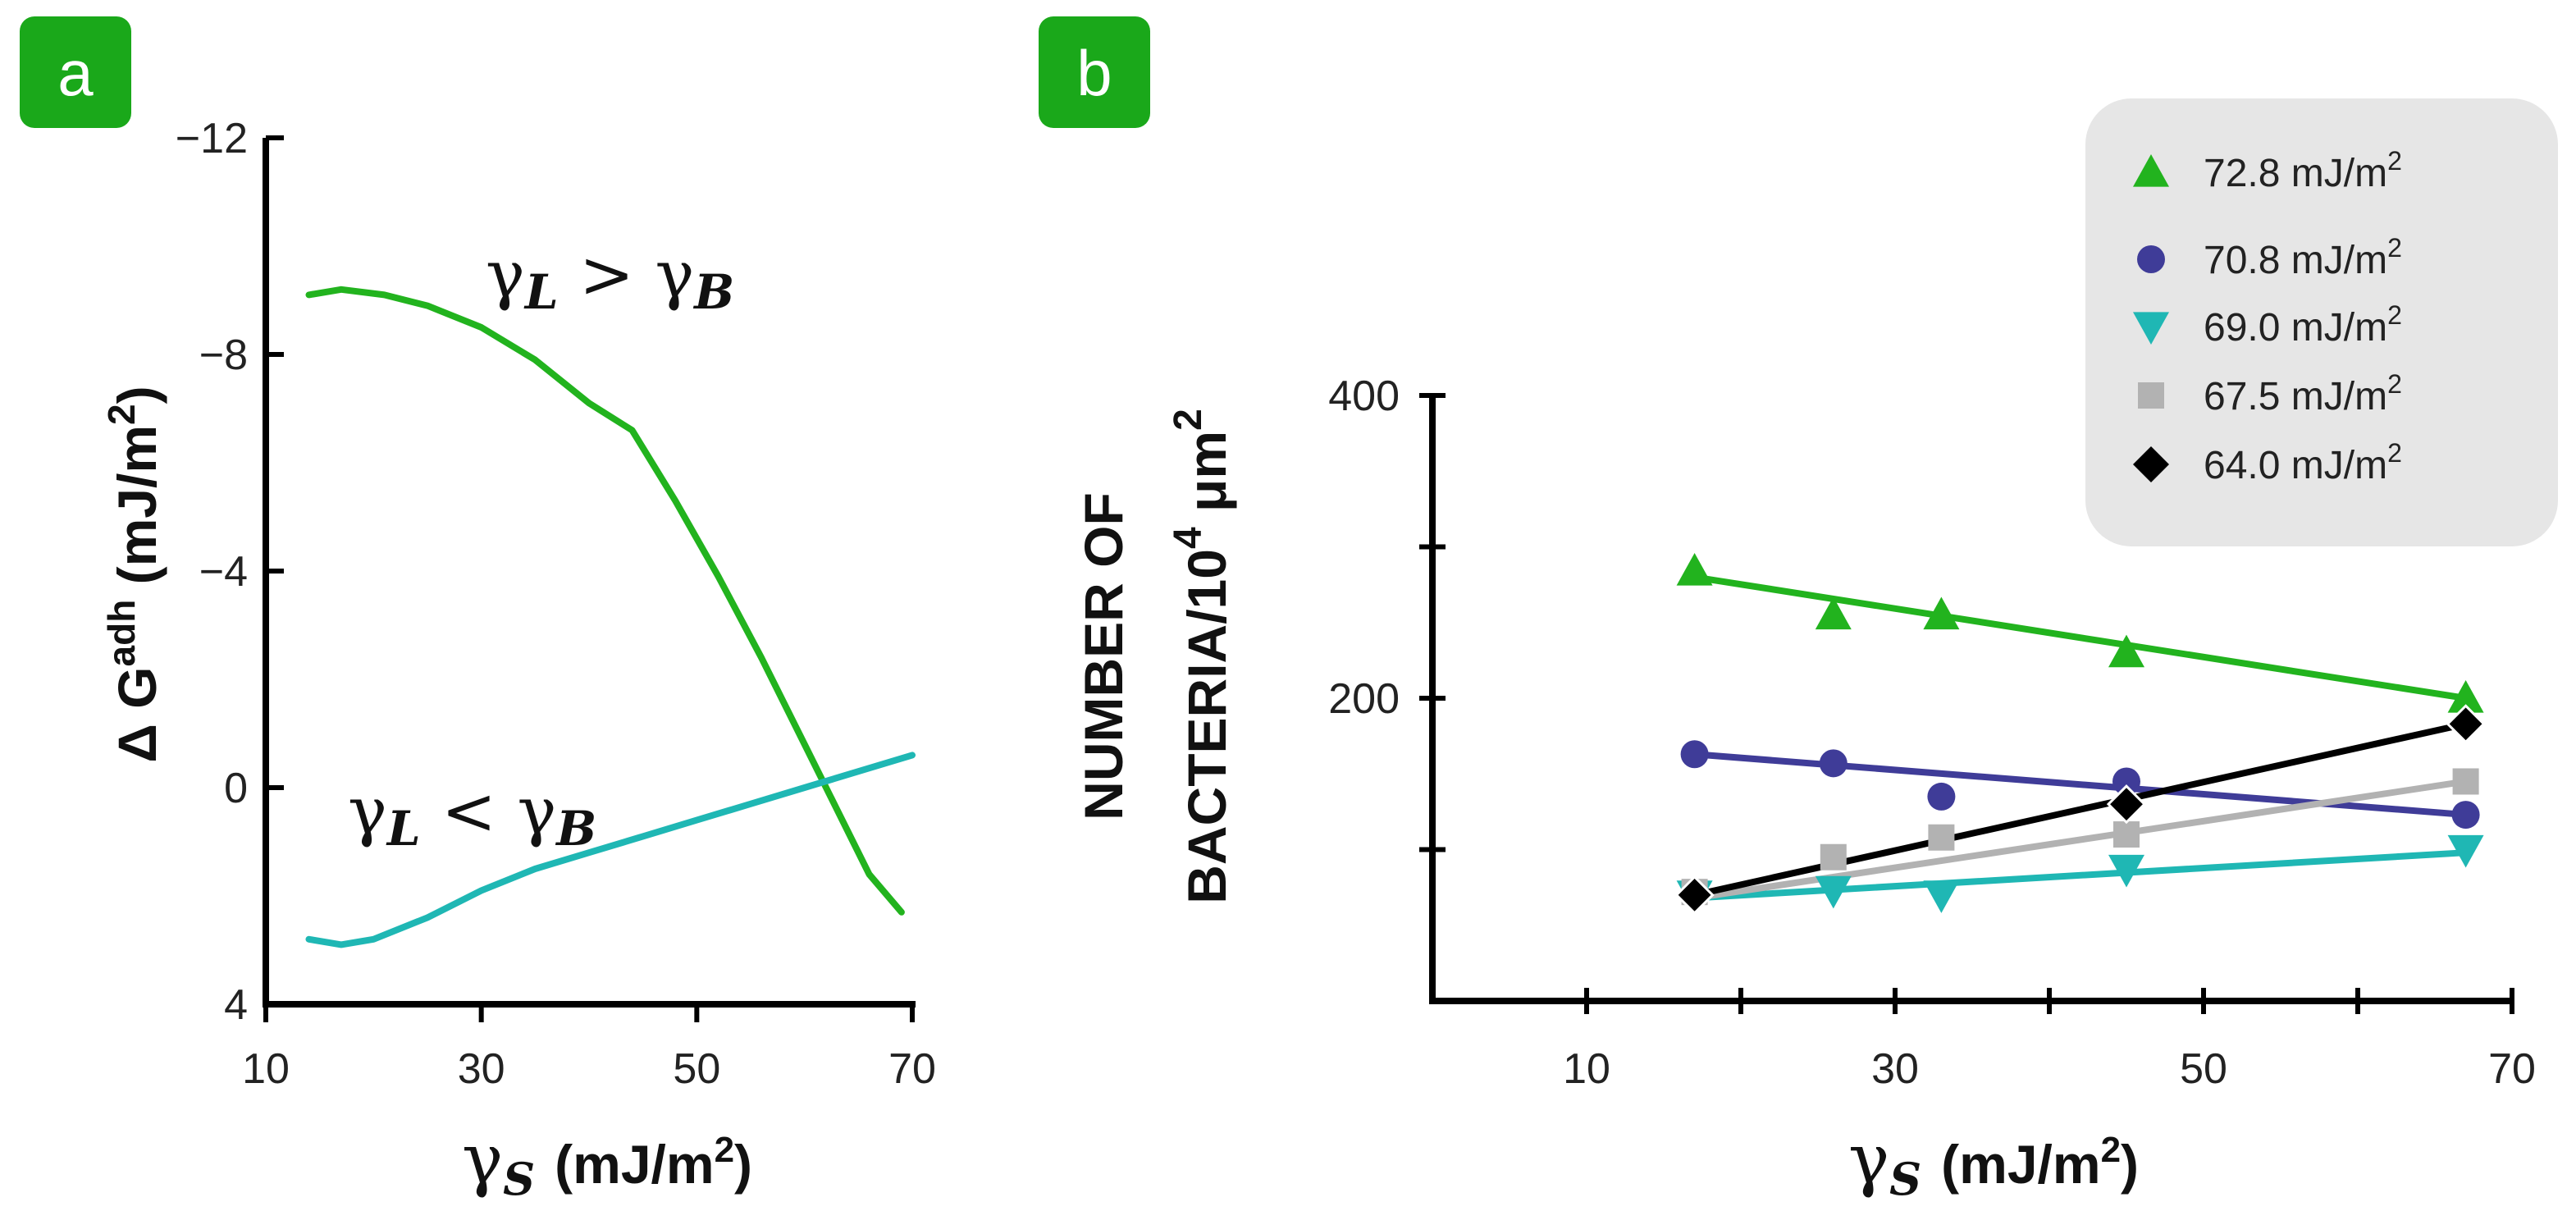 The image size is (2576, 1211). What do you see at coordinates (1895, 1069) in the screenshot?
I see `panel-b-x-tick-label: 30` at bounding box center [1895, 1069].